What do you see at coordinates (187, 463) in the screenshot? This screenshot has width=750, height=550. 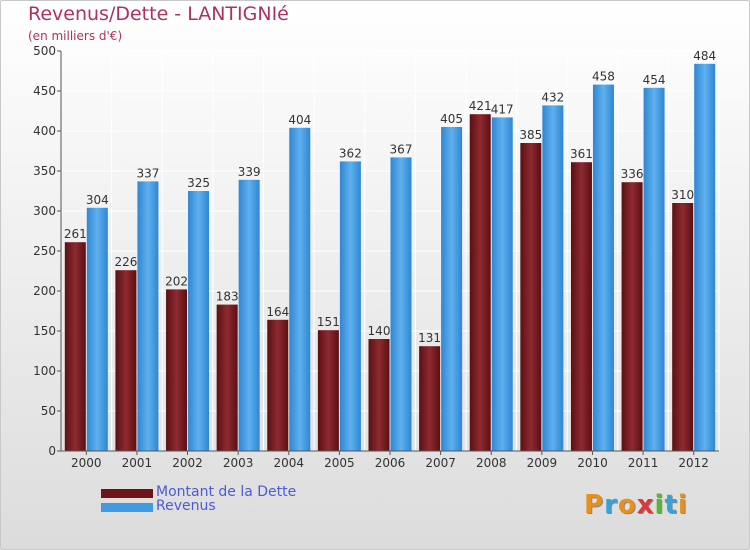 I see `x-tick-label: 2002` at bounding box center [187, 463].